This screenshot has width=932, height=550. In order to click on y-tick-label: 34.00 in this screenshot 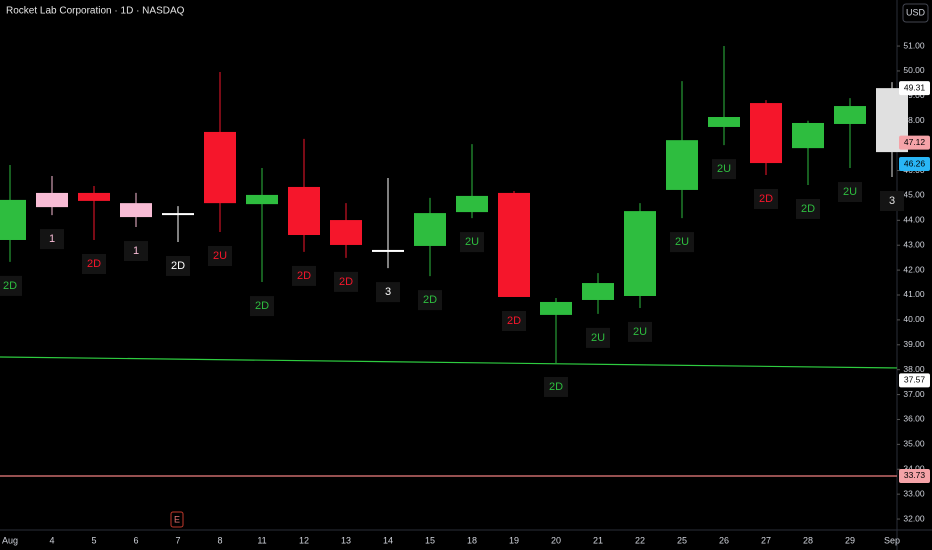, I will do `click(914, 469)`.